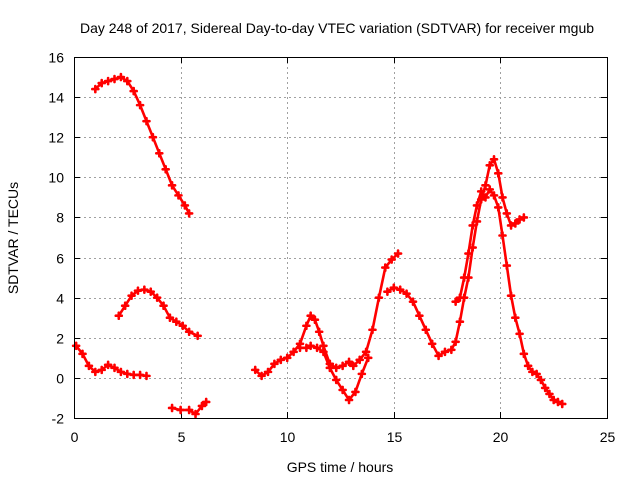 The height and width of the screenshot is (480, 640). I want to click on series-line, so click(456, 258).